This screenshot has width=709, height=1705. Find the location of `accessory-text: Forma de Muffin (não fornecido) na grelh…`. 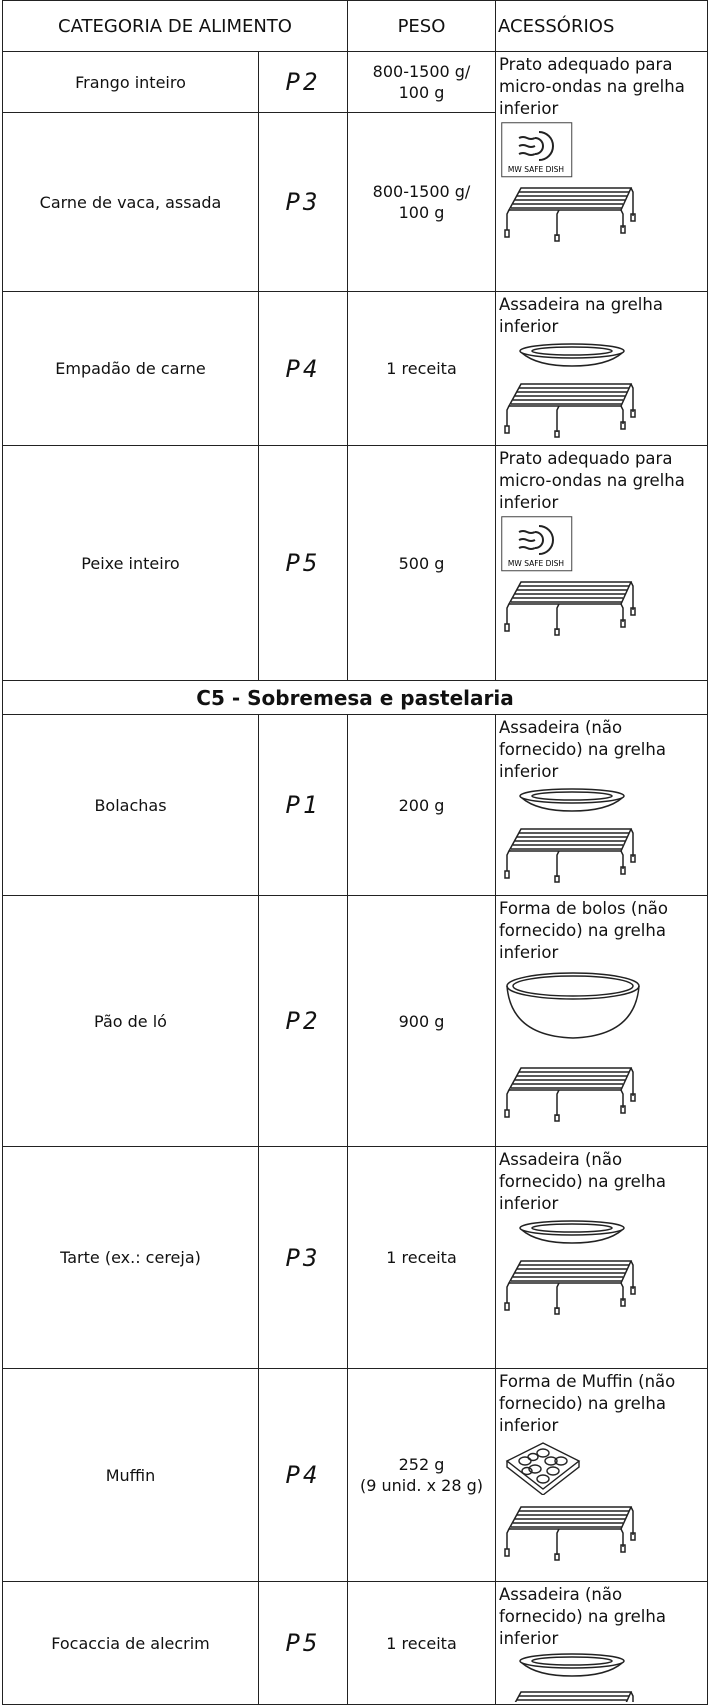

accessory-text: Forma de Muffin (não fornecido) na grelh… is located at coordinates (587, 1403).